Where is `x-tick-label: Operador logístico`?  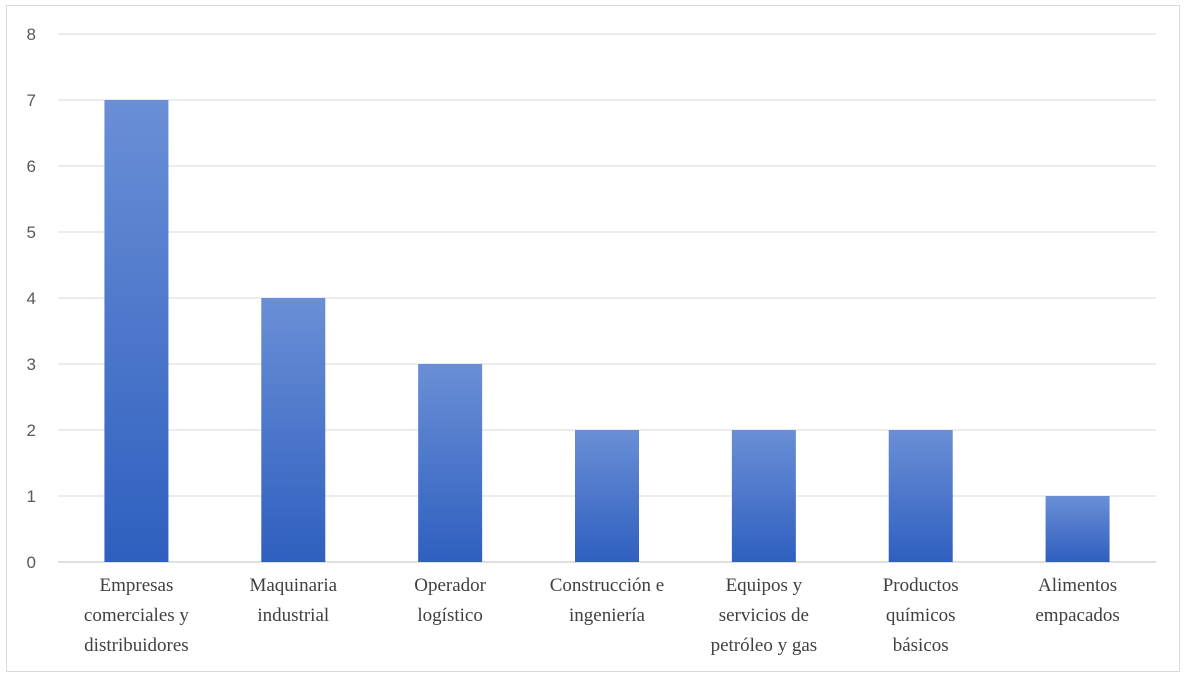
x-tick-label: Operador logístico is located at coordinates (450, 600).